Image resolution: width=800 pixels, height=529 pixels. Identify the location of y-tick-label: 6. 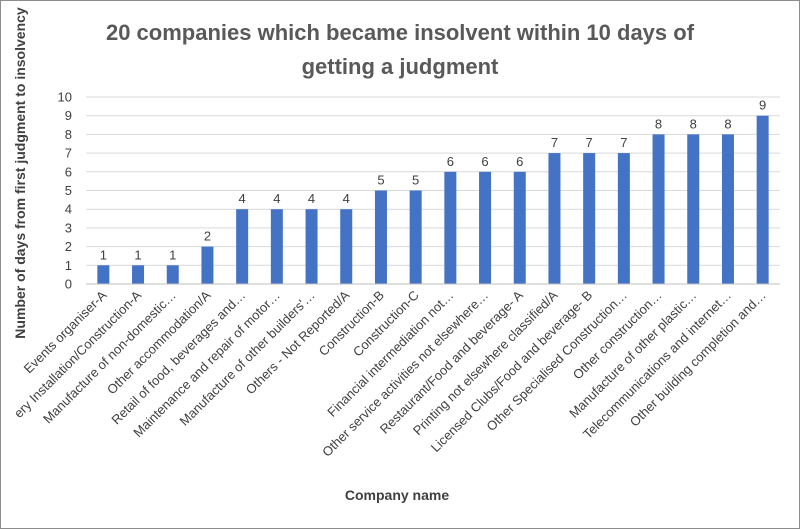
(68, 171).